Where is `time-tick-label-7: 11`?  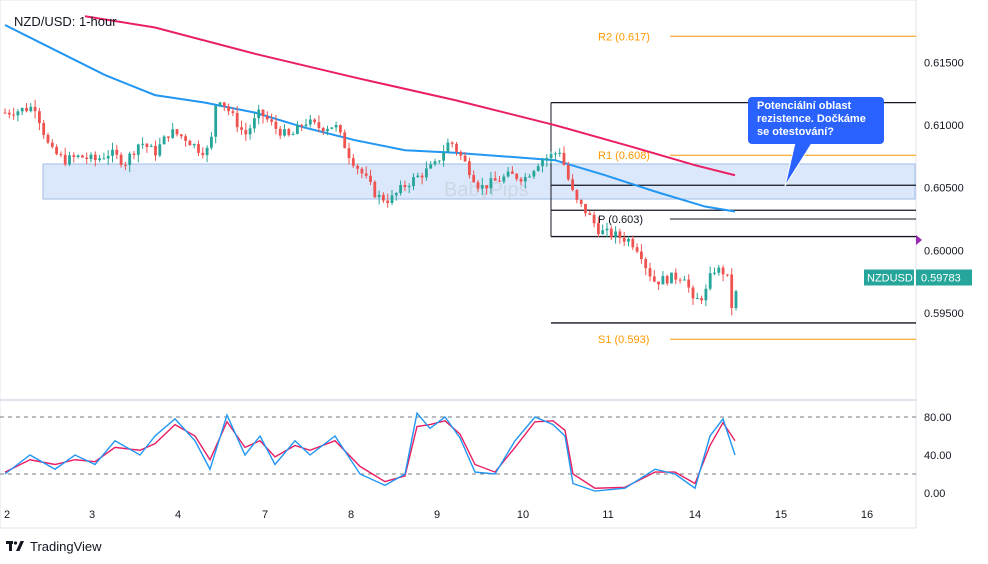
time-tick-label-7: 11 is located at coordinates (607, 515).